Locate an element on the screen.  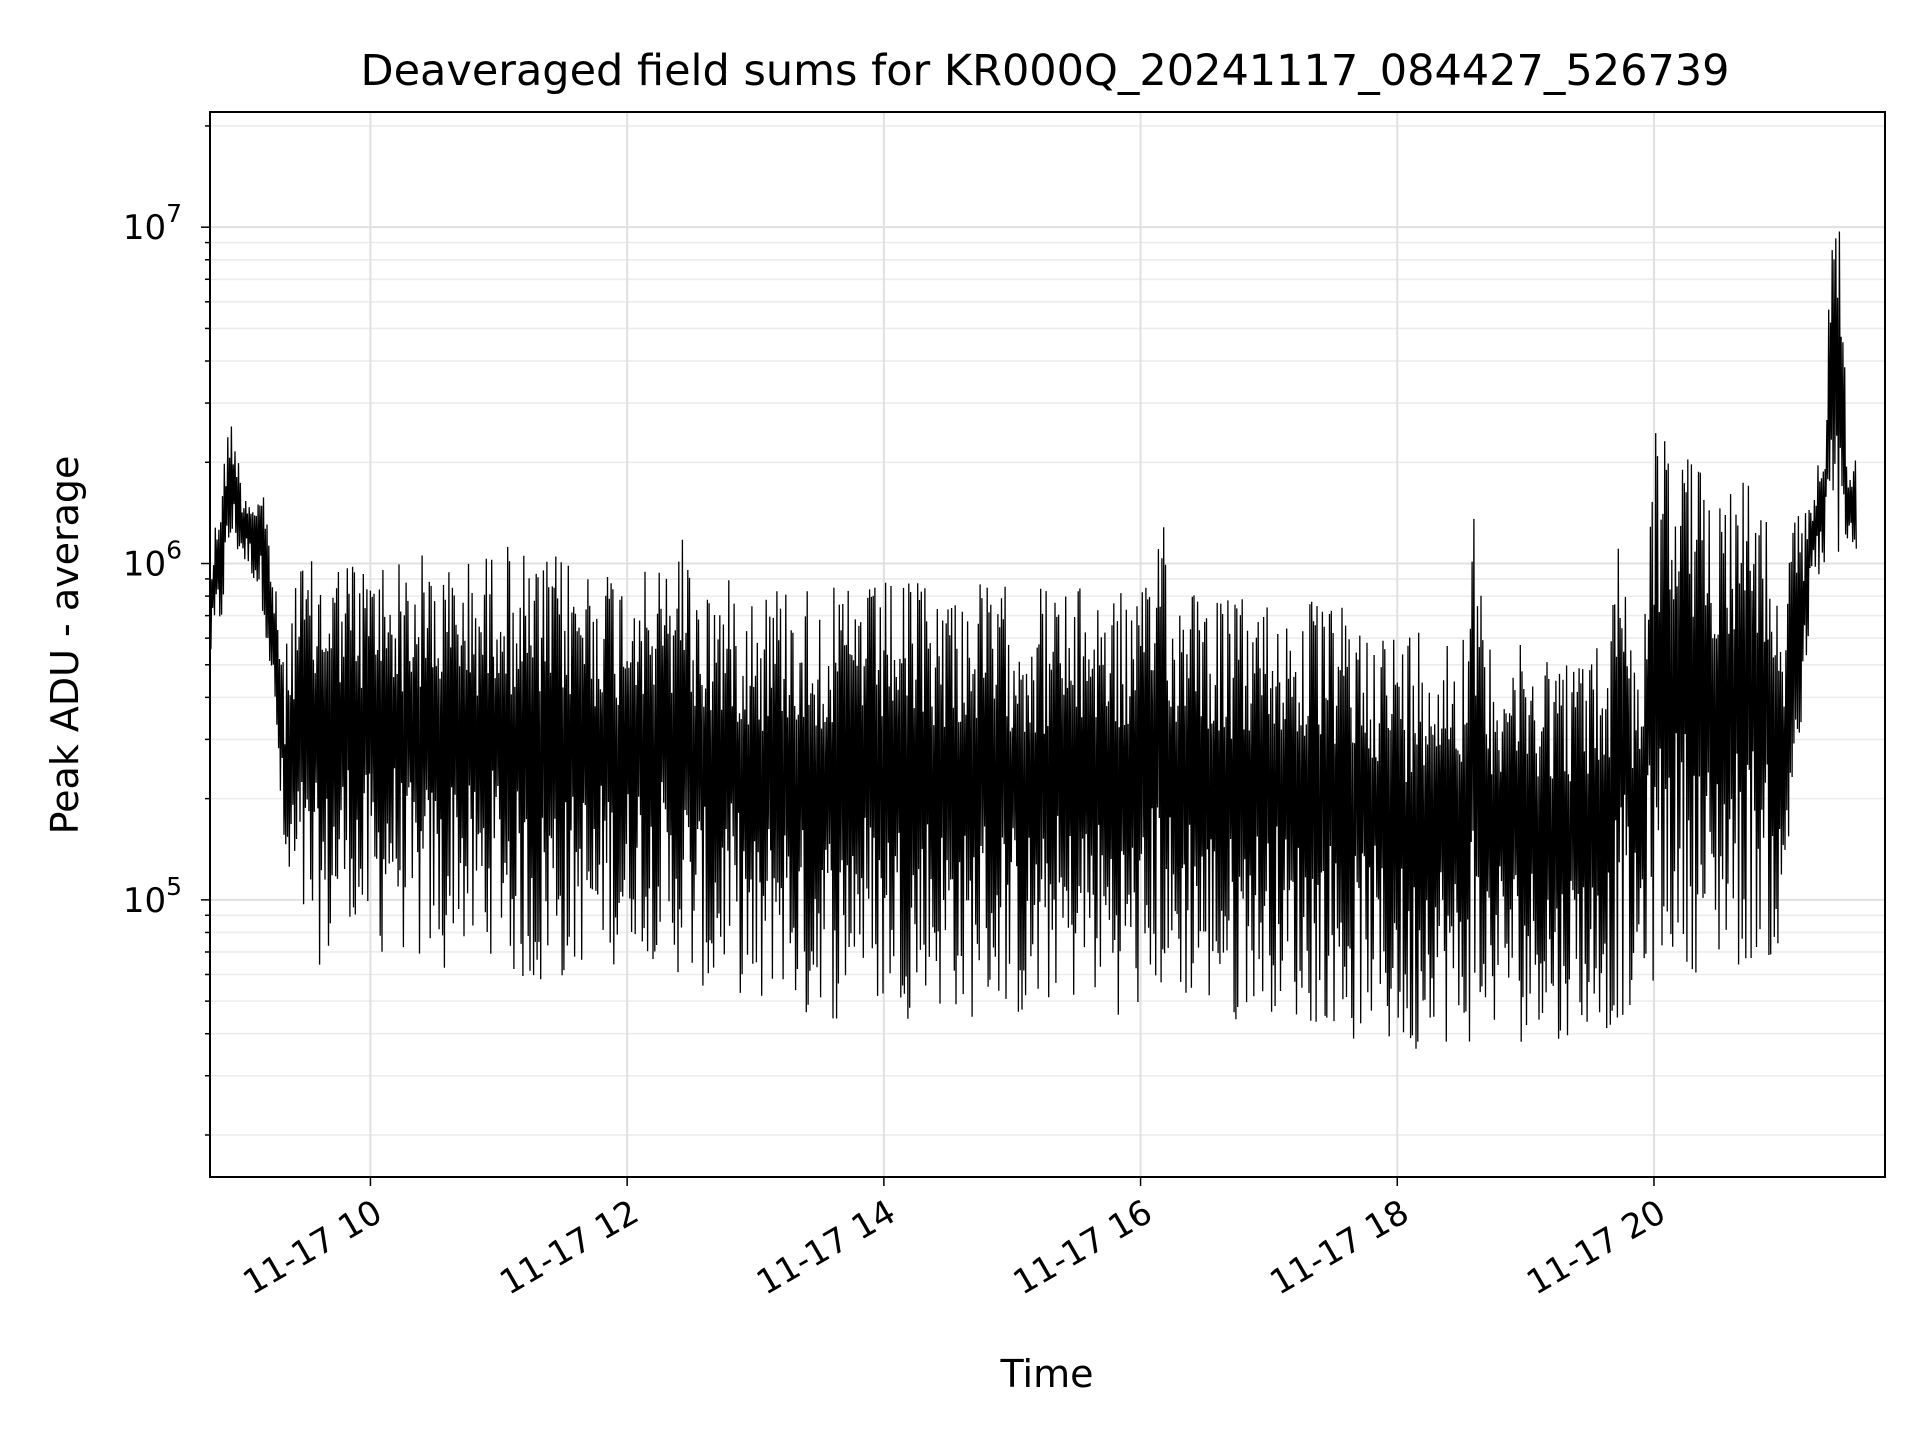
x-axis-label: Time is located at coordinates (1047, 1374).